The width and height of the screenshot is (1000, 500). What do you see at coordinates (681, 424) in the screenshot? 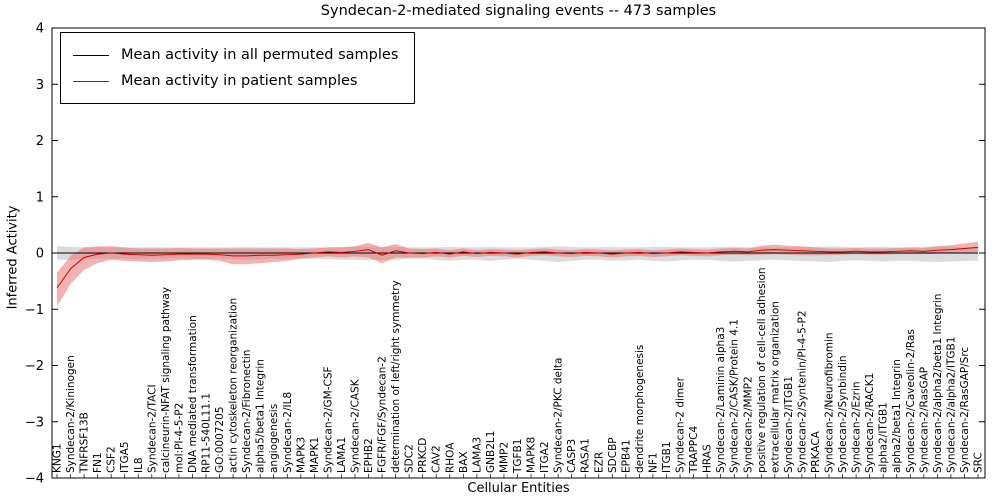
I see `x-tick-label: Syndecan-2 dimer` at bounding box center [681, 424].